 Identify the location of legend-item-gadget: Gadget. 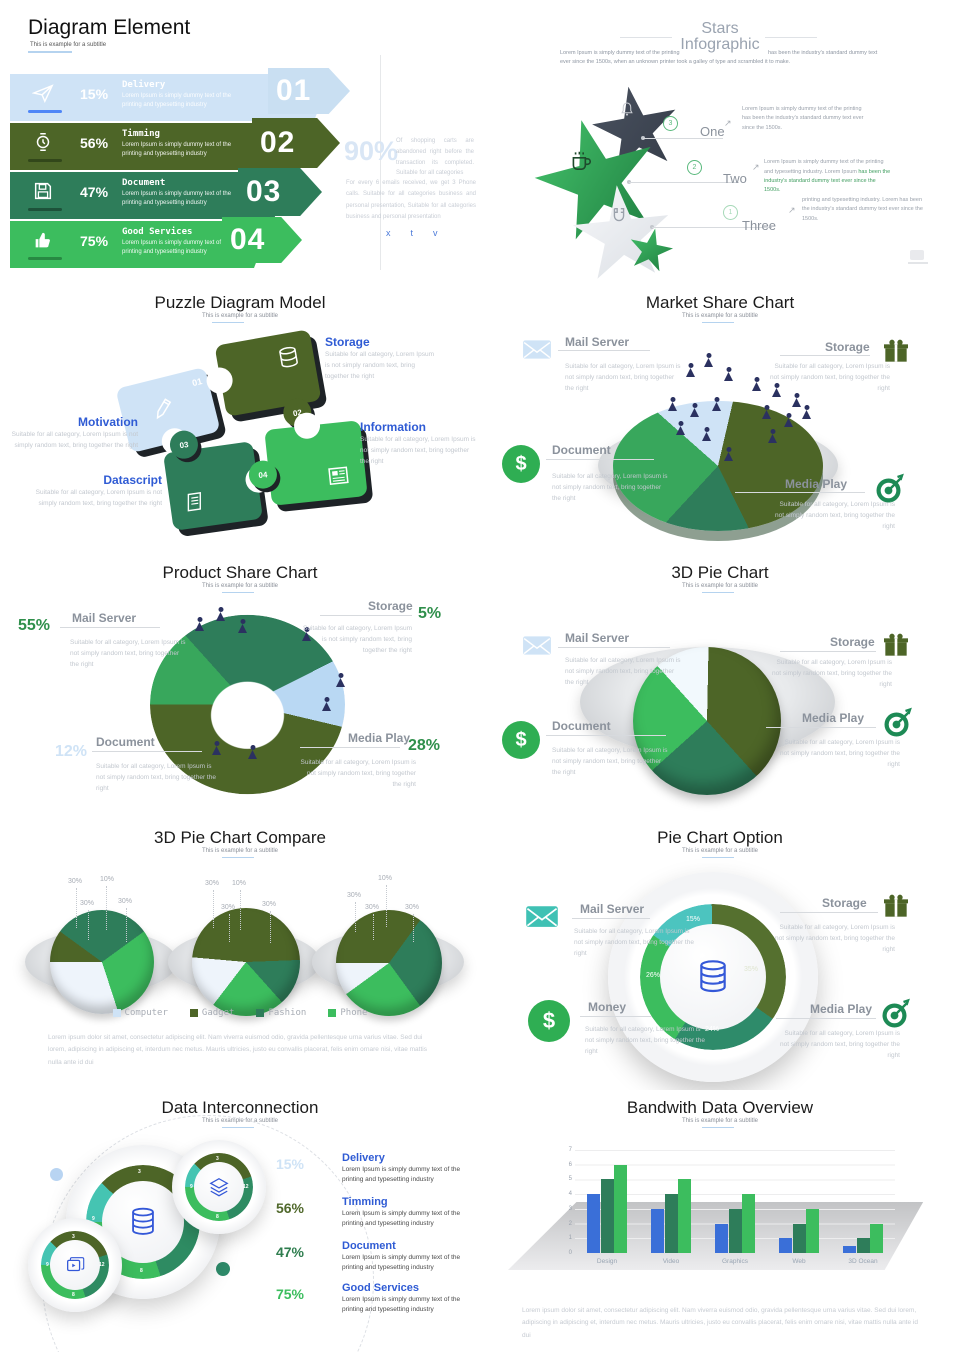
(212, 1013).